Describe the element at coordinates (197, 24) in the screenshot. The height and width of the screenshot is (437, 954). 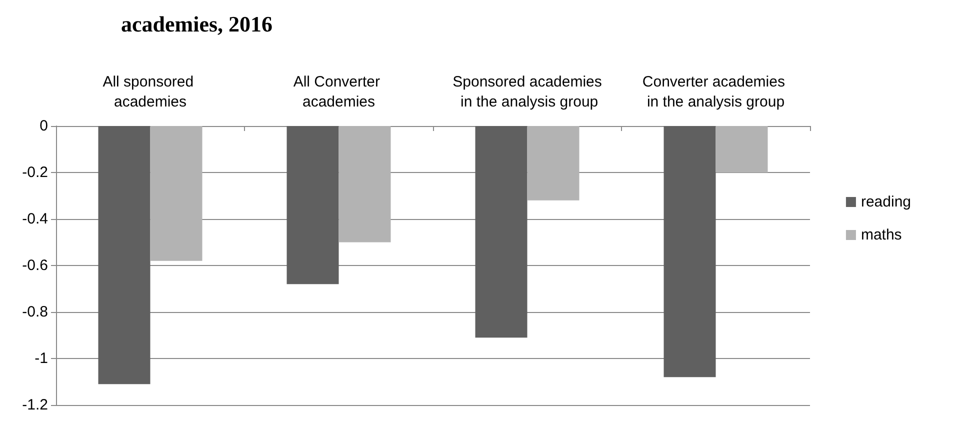
I see `chart-title: academies, 2016` at that location.